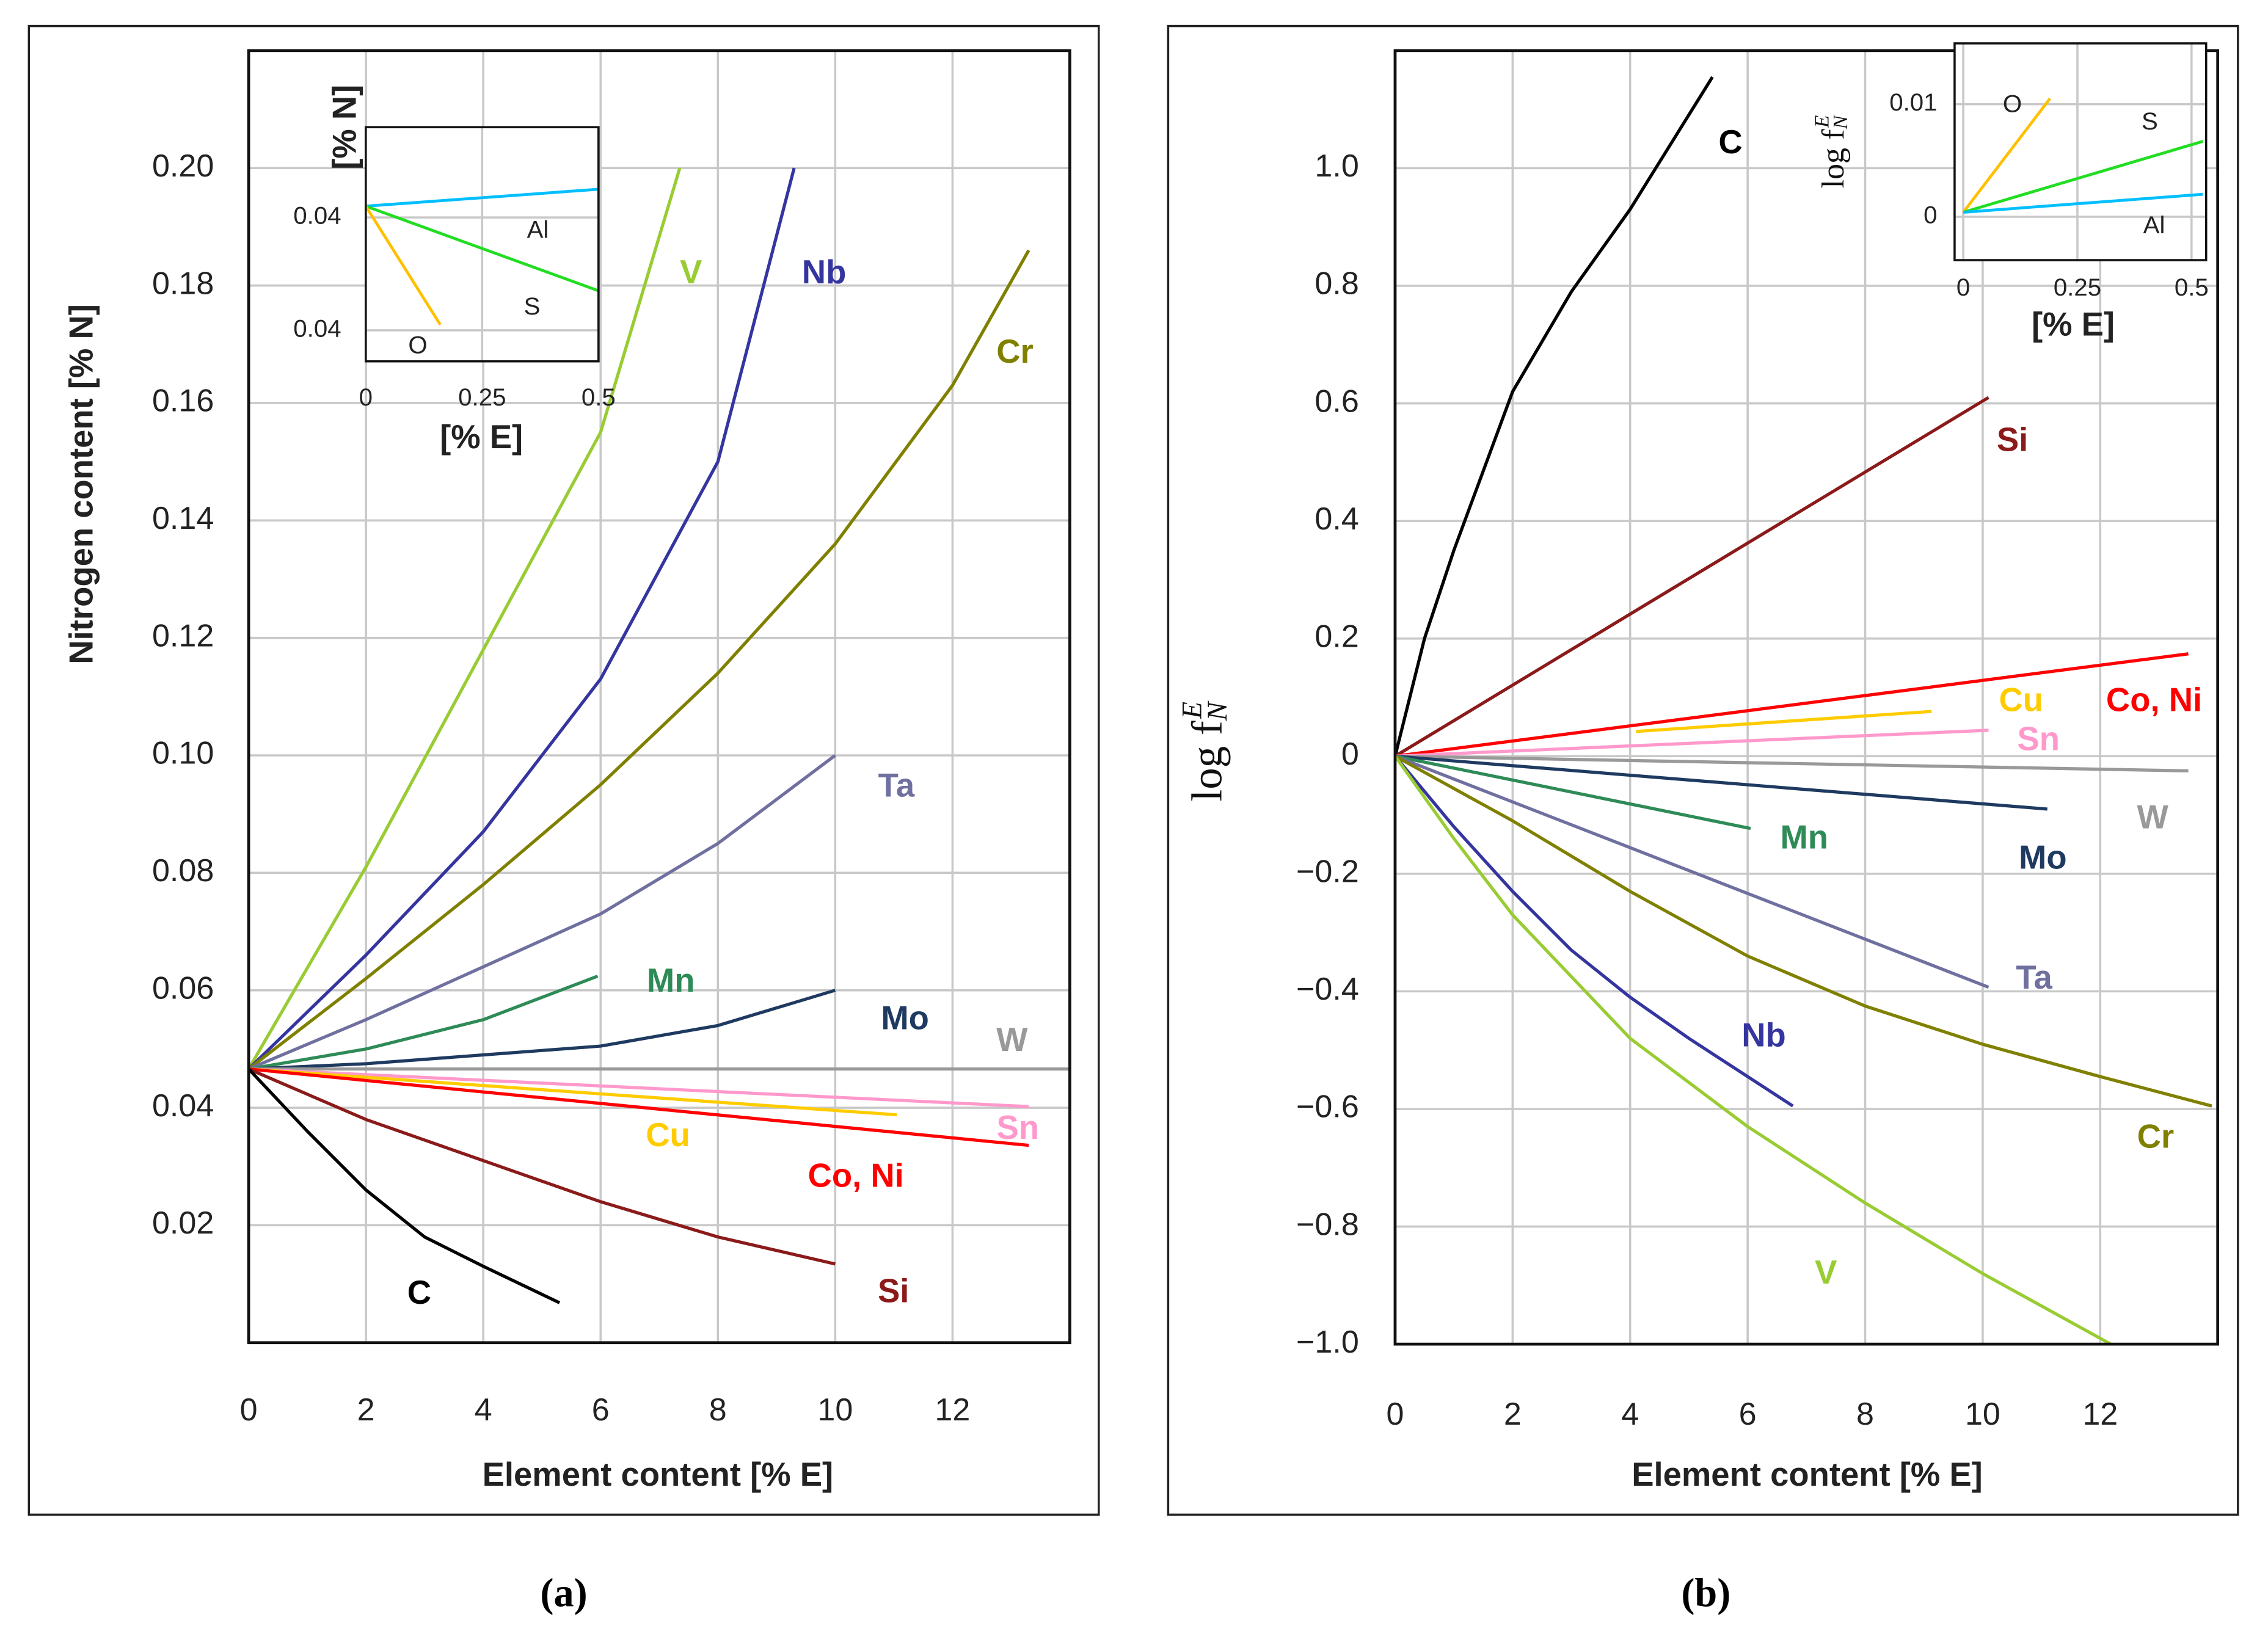  Describe the element at coordinates (1327, 989) in the screenshot. I see `y-tick-label: −0.4` at that location.